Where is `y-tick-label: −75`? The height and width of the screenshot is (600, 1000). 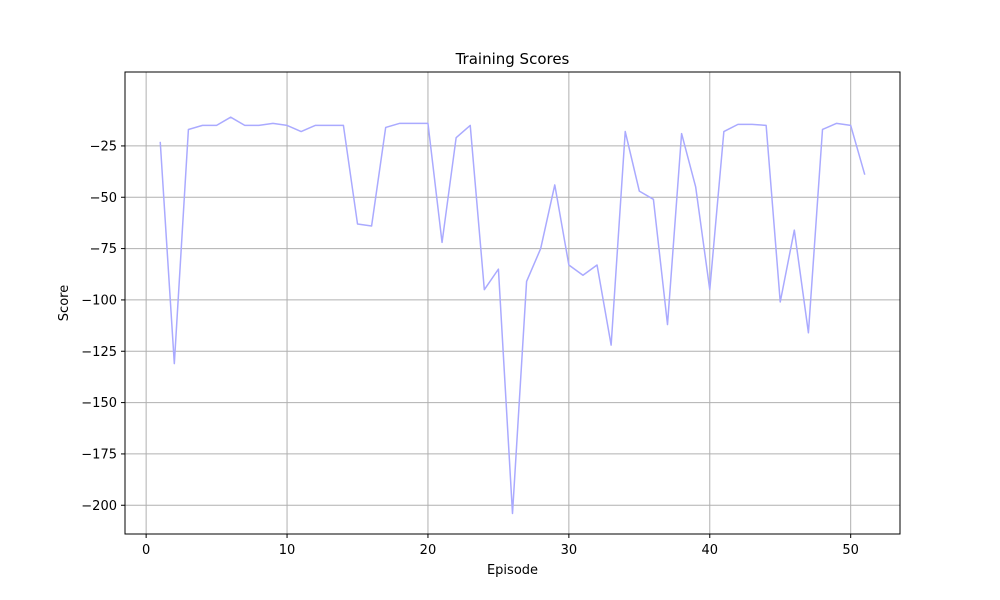
y-tick-label: −75 is located at coordinates (103, 249).